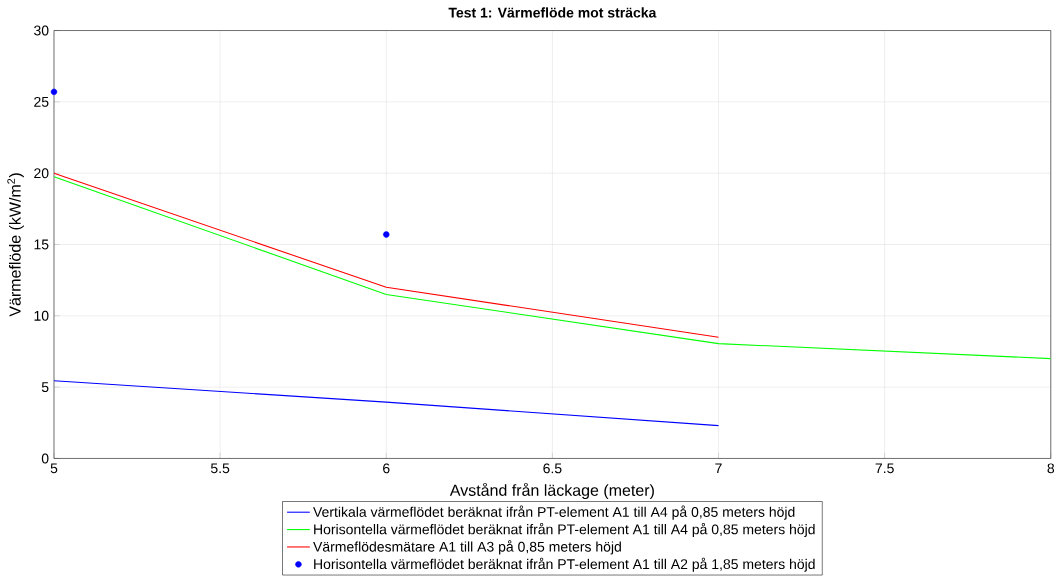 Image resolution: width=1062 pixels, height=578 pixels. Describe the element at coordinates (45, 387) in the screenshot. I see `y-tick-label: 5` at that location.